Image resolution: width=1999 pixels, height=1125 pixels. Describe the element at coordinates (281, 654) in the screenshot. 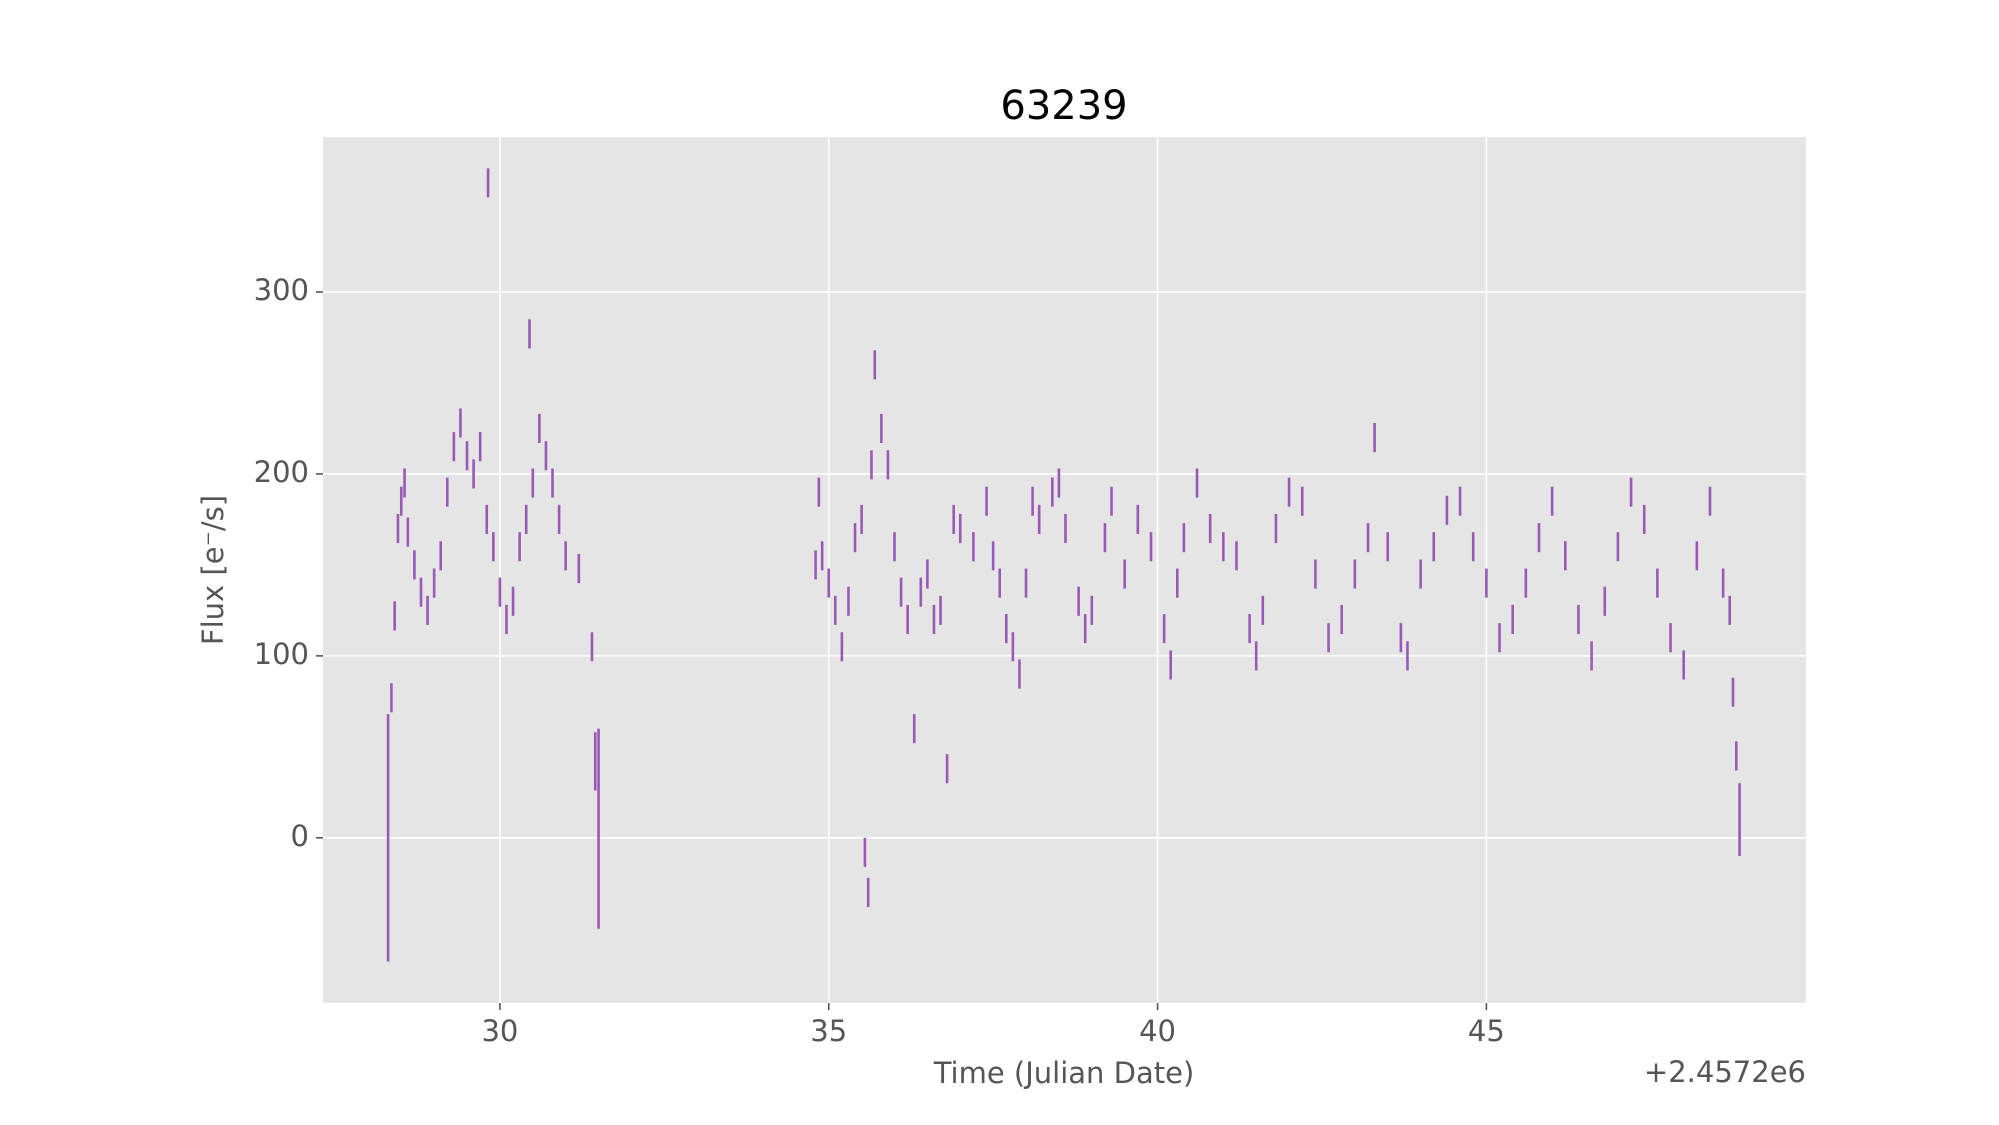

I see `y-tick-label: 100` at that location.